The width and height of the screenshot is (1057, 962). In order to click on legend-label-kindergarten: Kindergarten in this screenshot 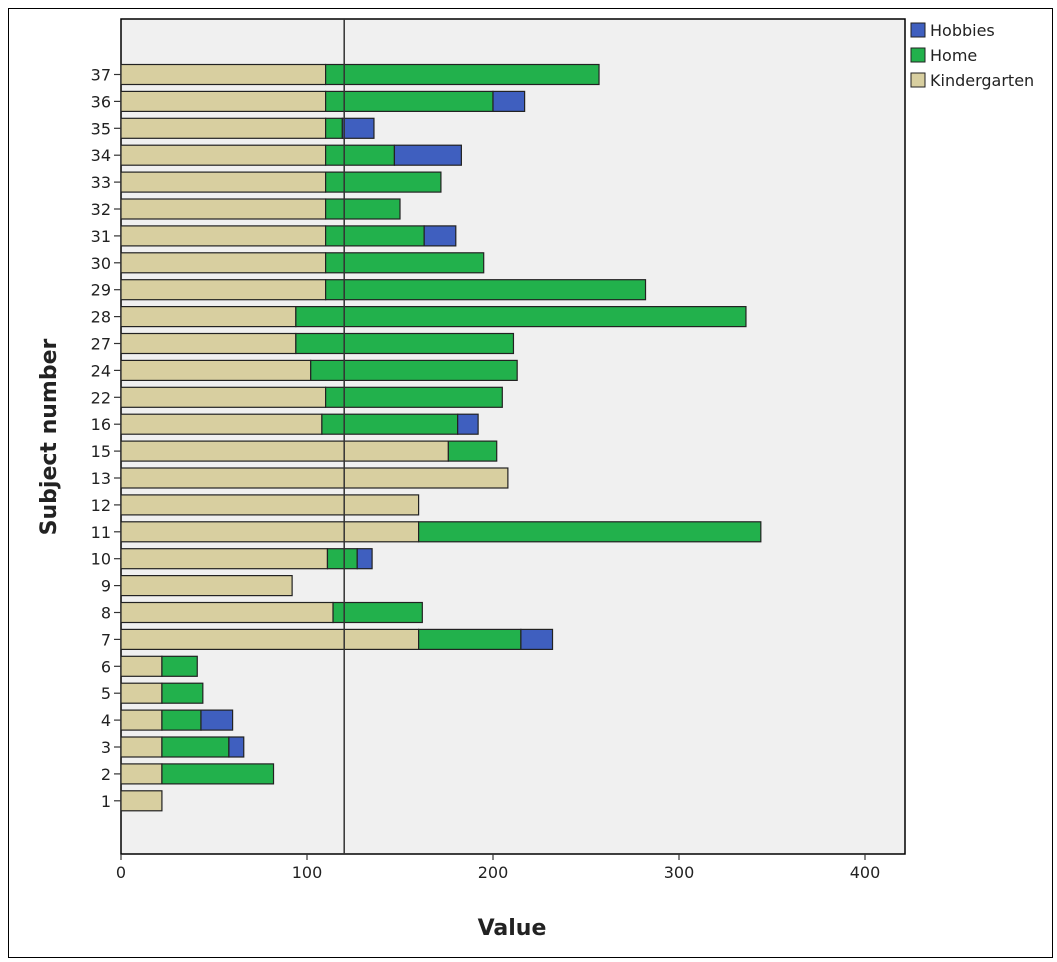, I will do `click(982, 80)`.